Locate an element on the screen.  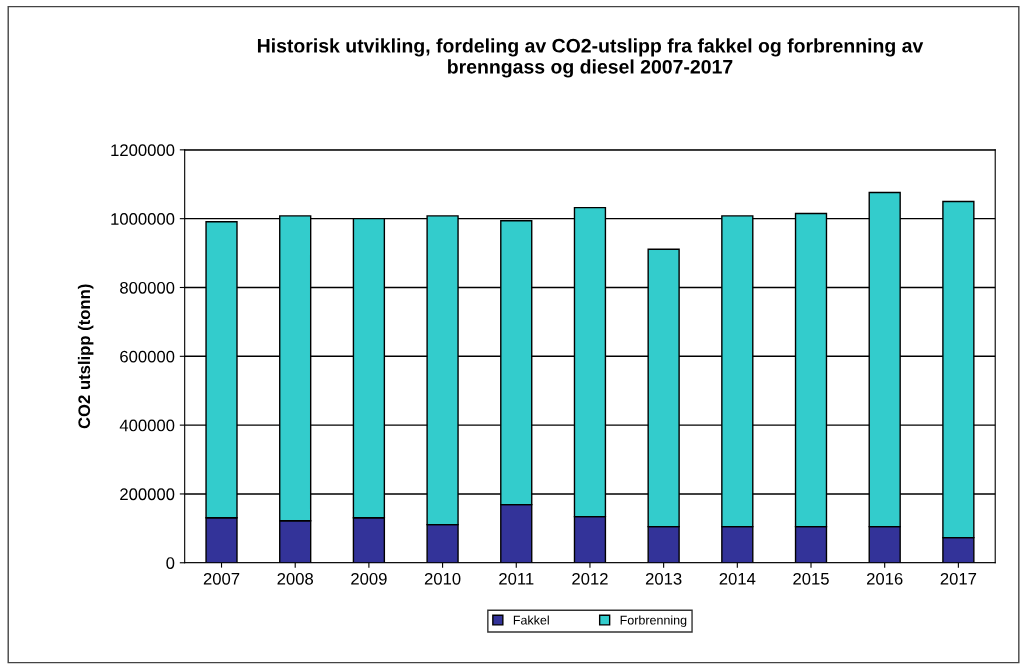
x-tick-label: 2010 is located at coordinates (442, 578).